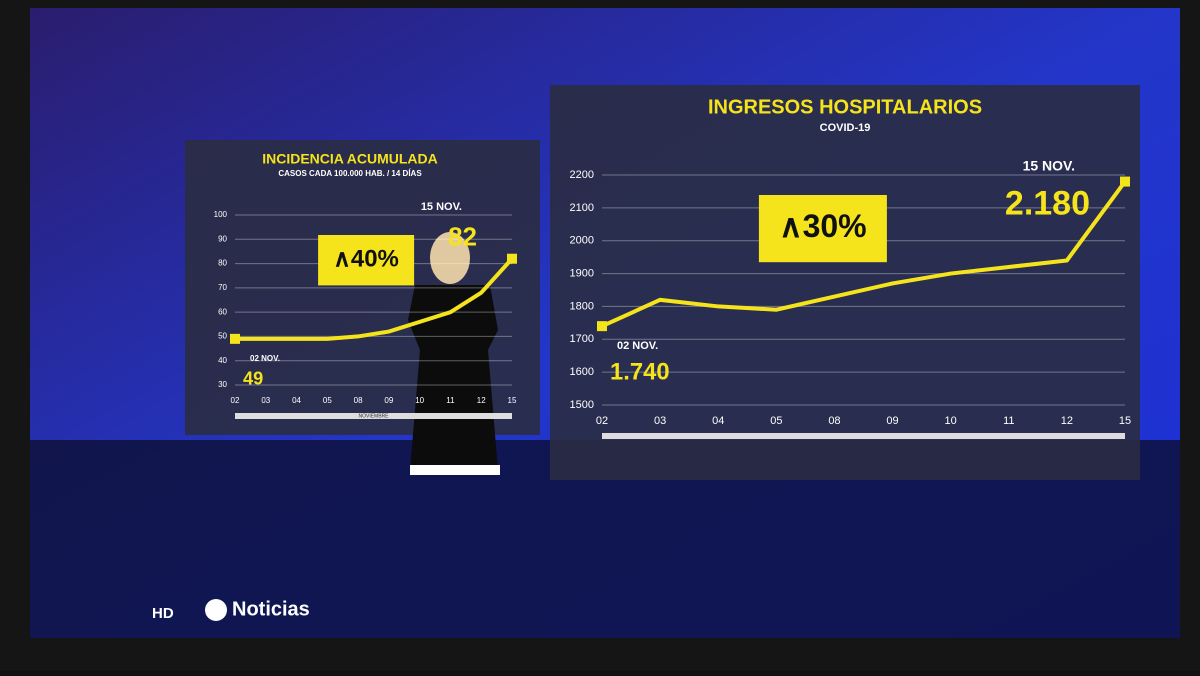  Describe the element at coordinates (253, 378) in the screenshot. I see `start-value: 49` at that location.